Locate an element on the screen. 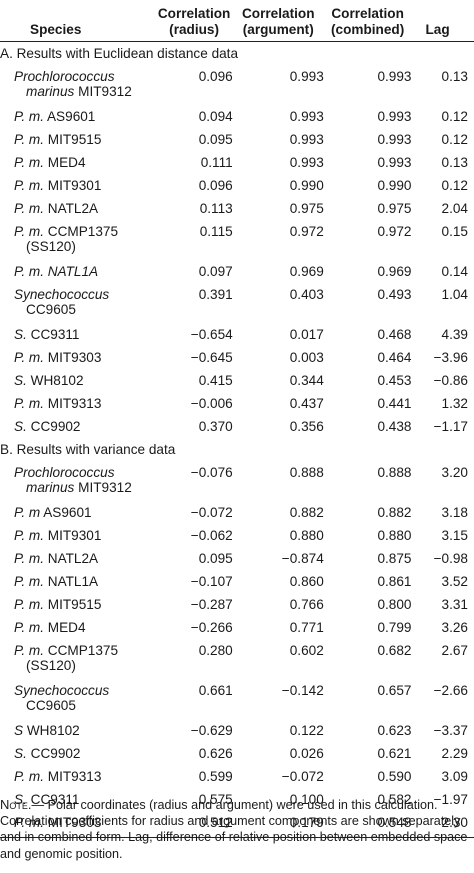  table-row: P. m. MIT9515 0.095 0.993 0.993 0.12 is located at coordinates (237, 140).